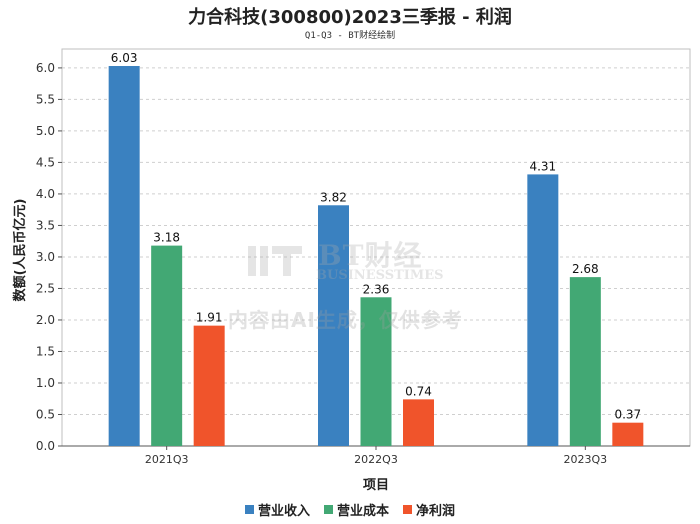  I want to click on y-tick-label: 5.5, so click(45, 99).